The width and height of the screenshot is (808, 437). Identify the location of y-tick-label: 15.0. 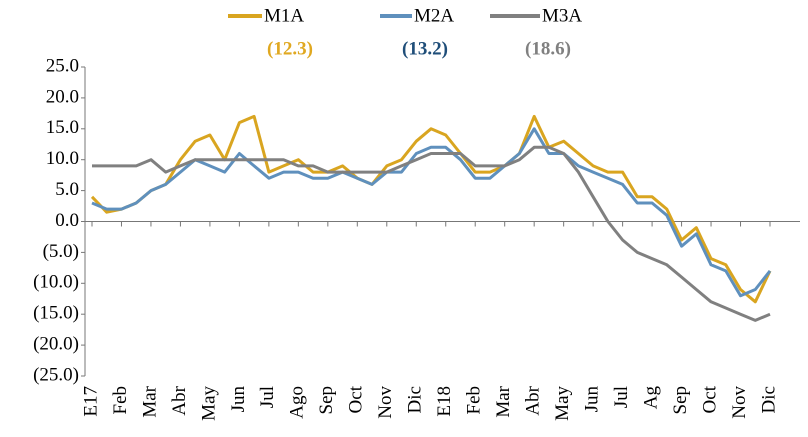
(62, 127).